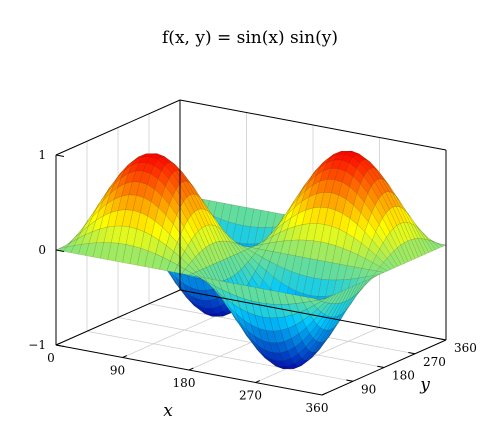  What do you see at coordinates (250, 396) in the screenshot?
I see `x-tick-label: 270` at bounding box center [250, 396].